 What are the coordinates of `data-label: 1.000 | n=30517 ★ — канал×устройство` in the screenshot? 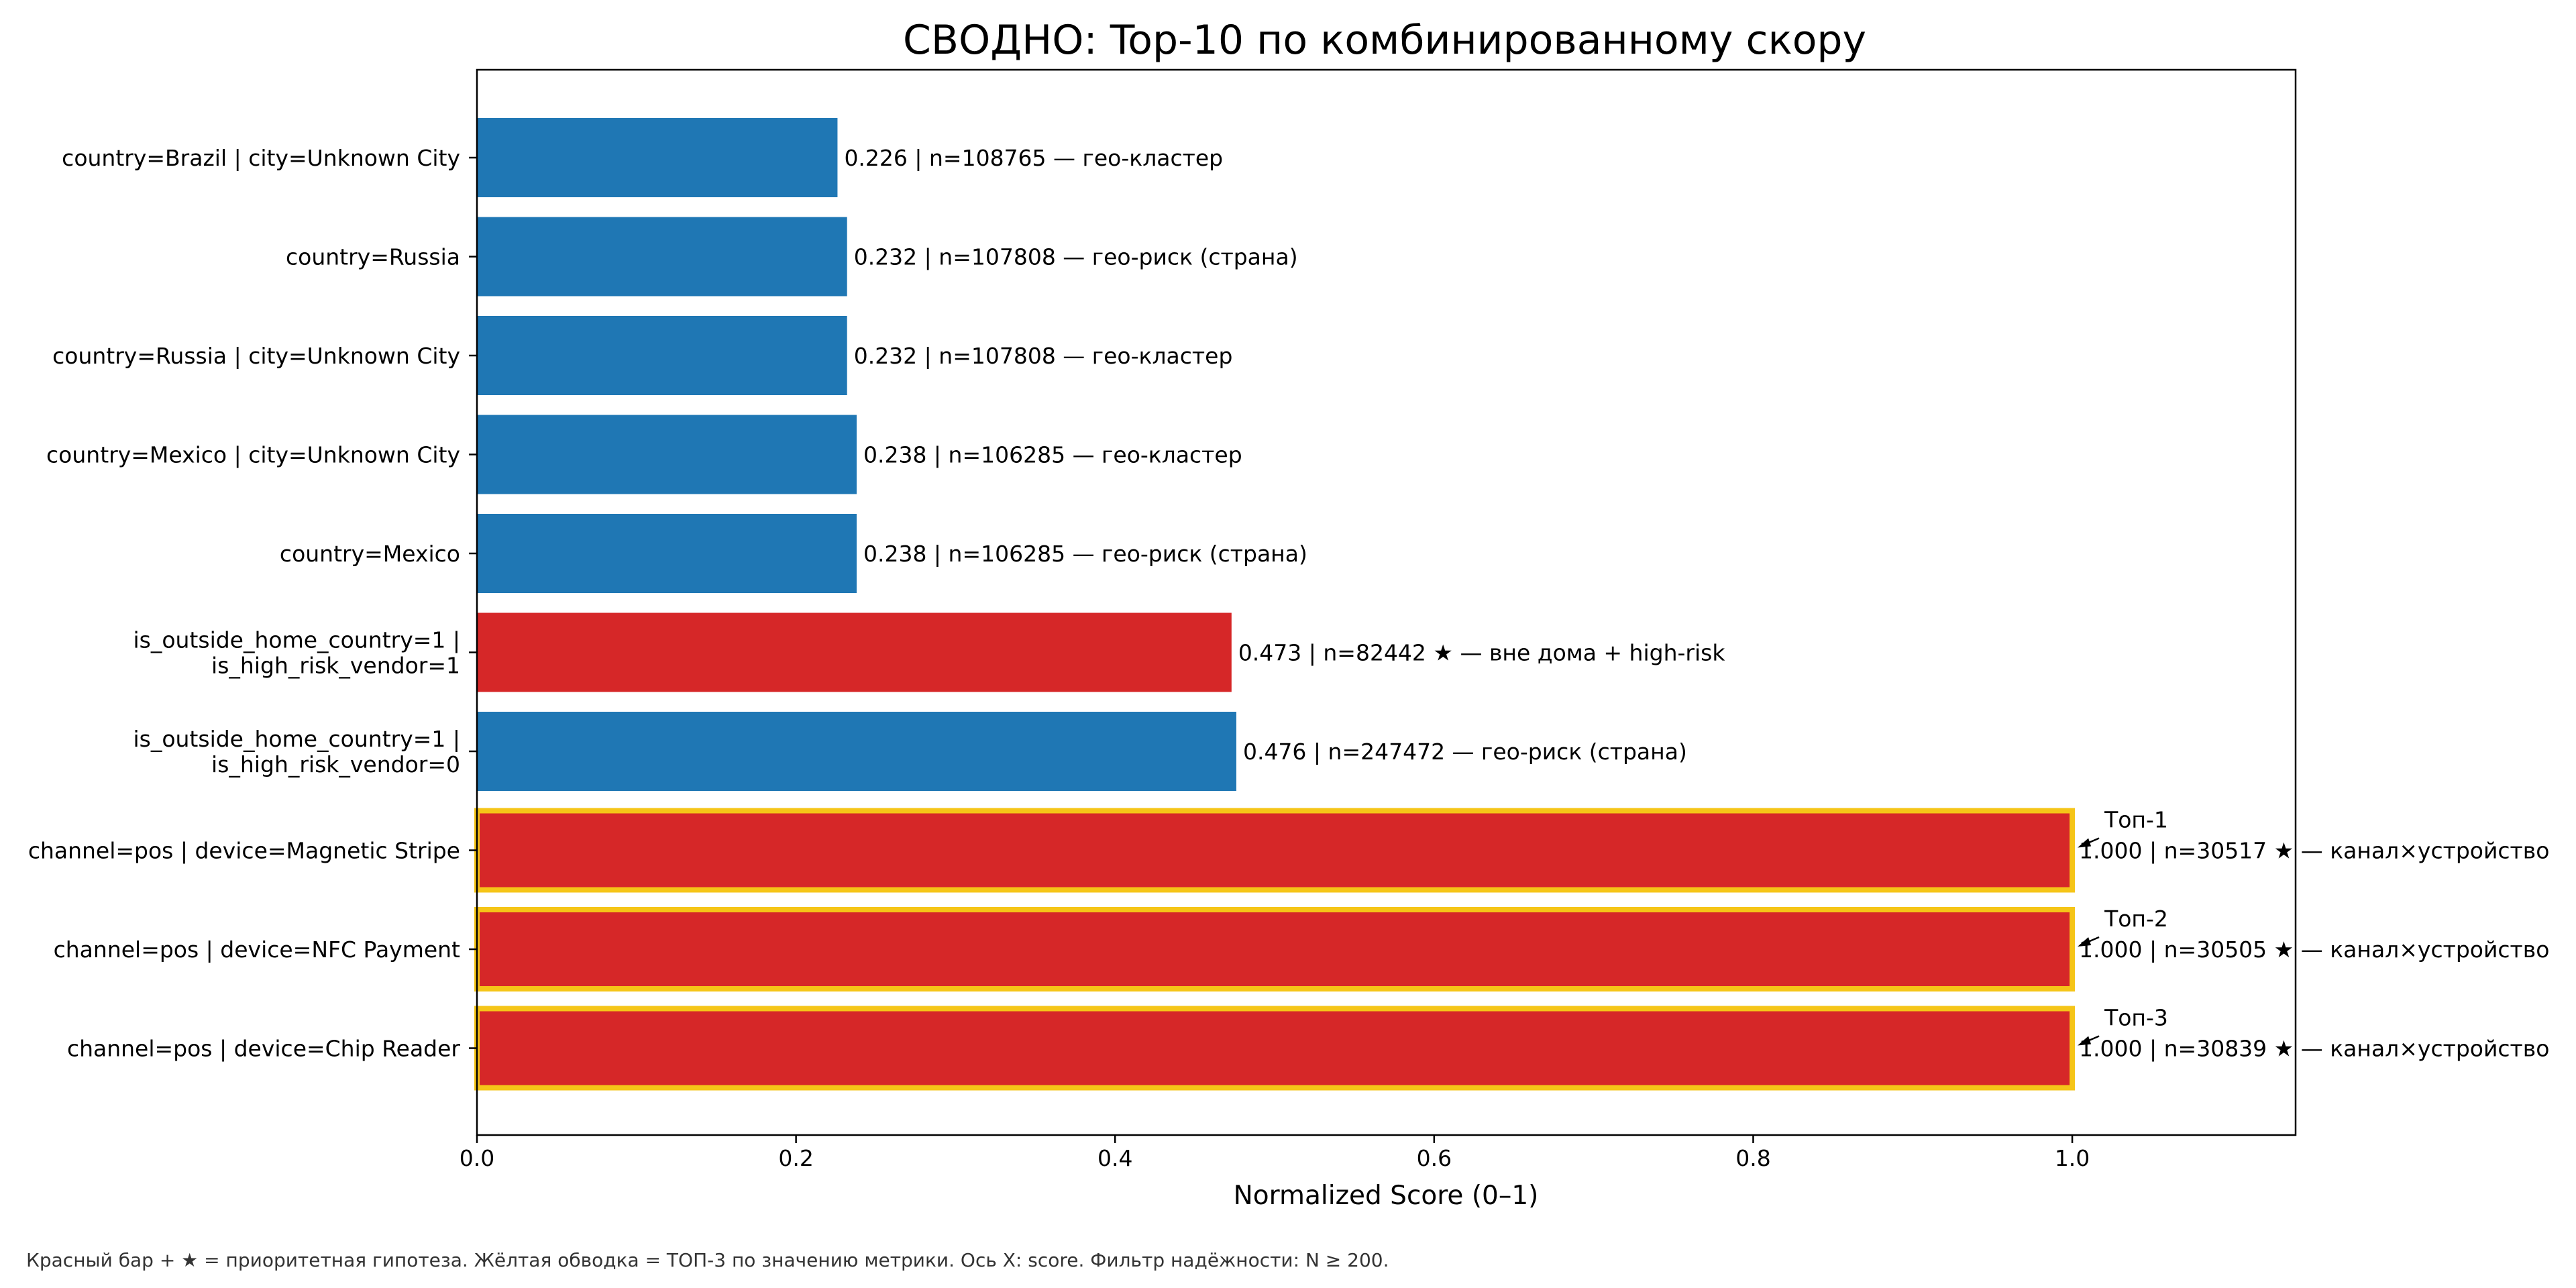 It's located at (2314, 851).